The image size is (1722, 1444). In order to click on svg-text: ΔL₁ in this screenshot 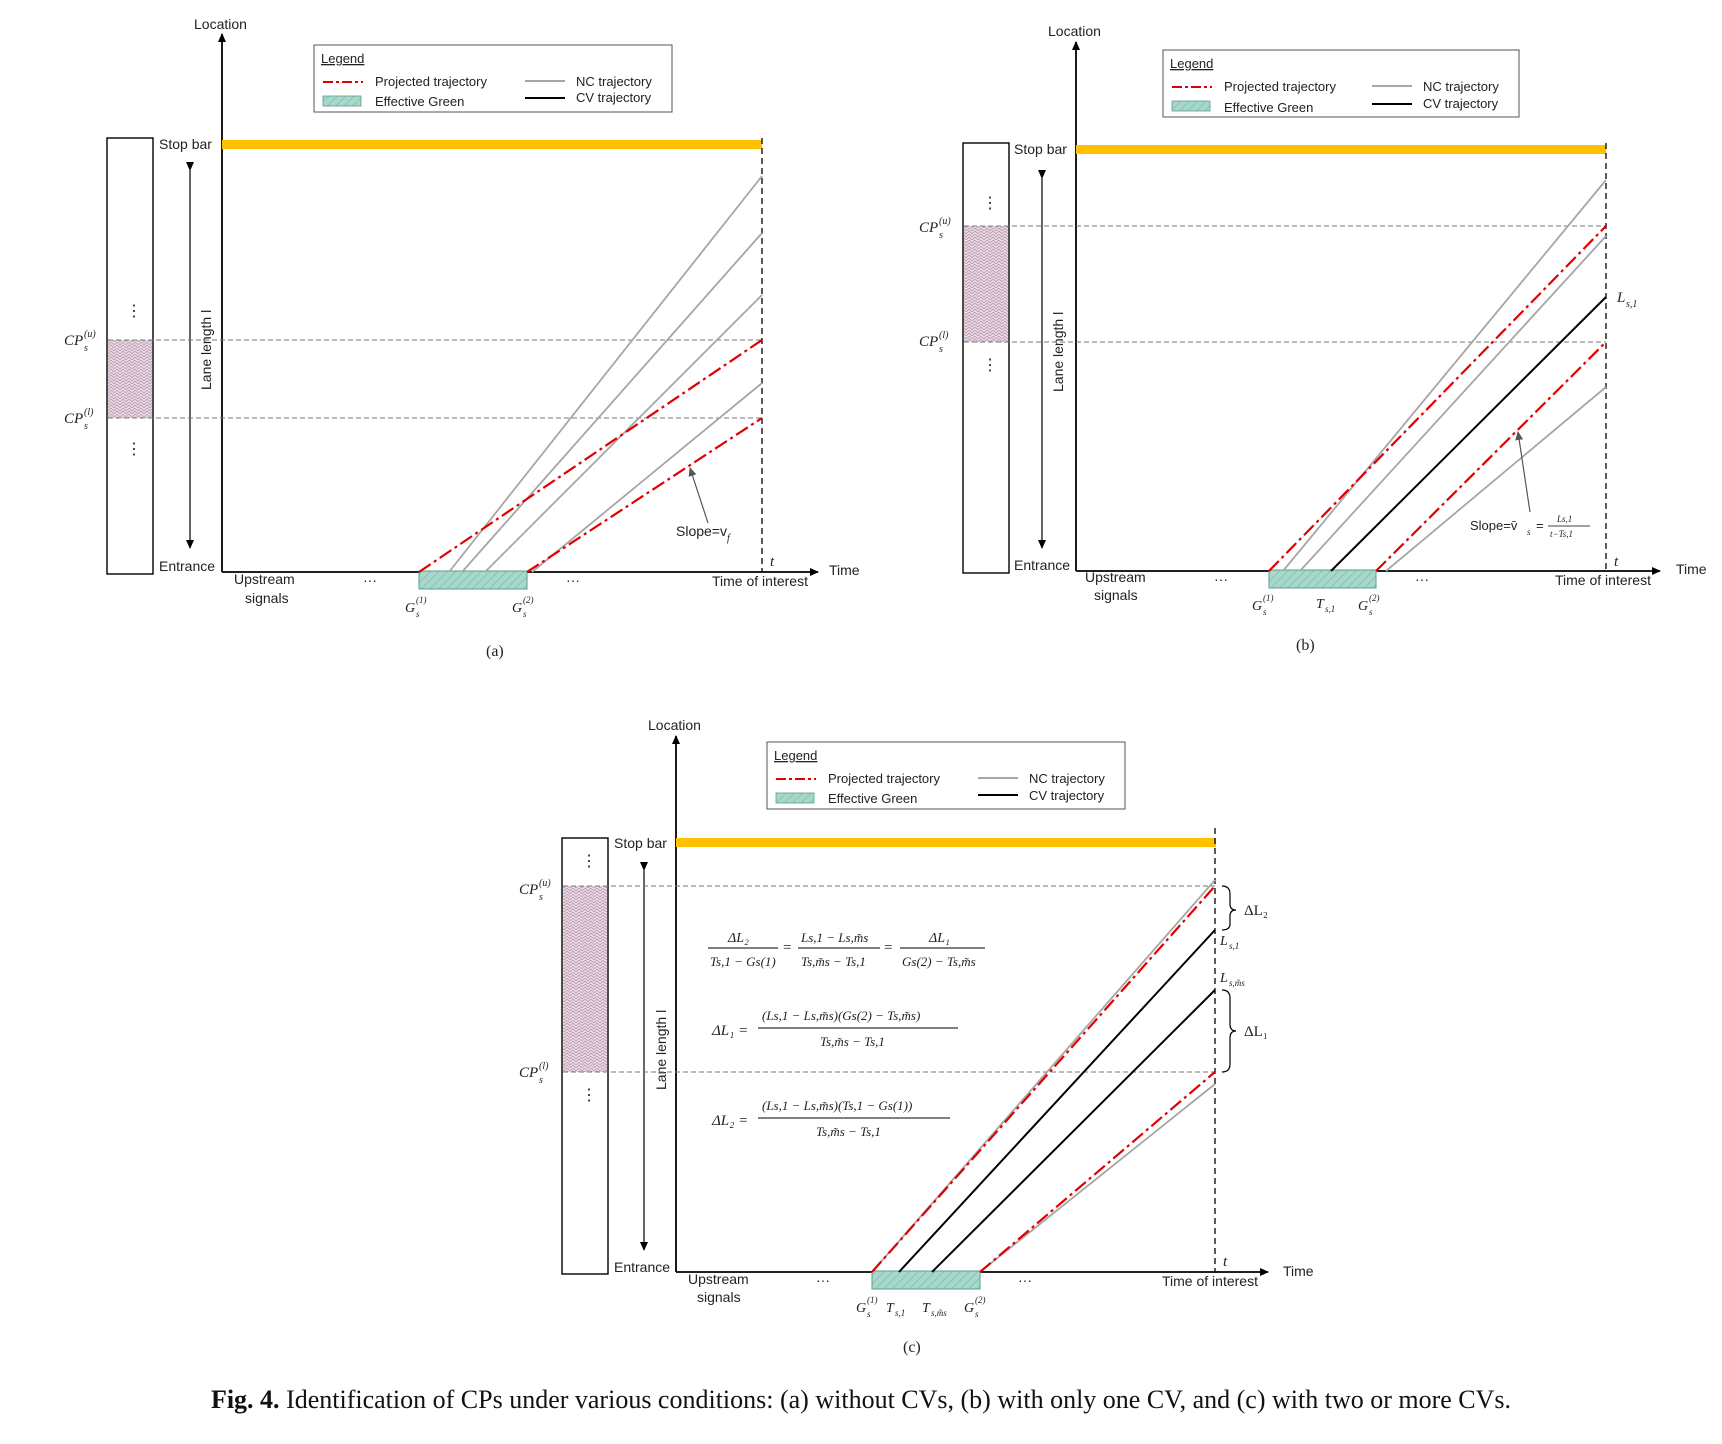, I will do `click(939, 938)`.